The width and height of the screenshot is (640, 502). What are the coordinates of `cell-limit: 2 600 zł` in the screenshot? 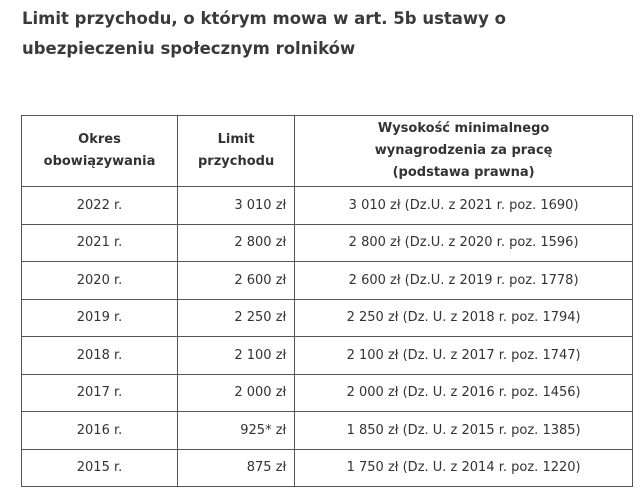 It's located at (236, 280).